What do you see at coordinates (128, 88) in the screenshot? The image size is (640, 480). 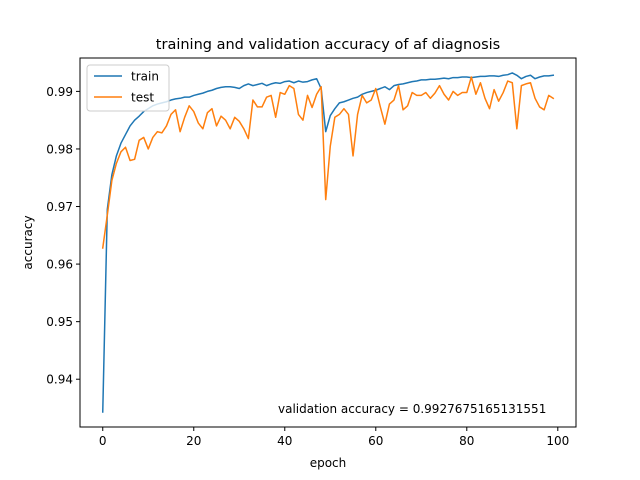 I see `legend: train test` at bounding box center [128, 88].